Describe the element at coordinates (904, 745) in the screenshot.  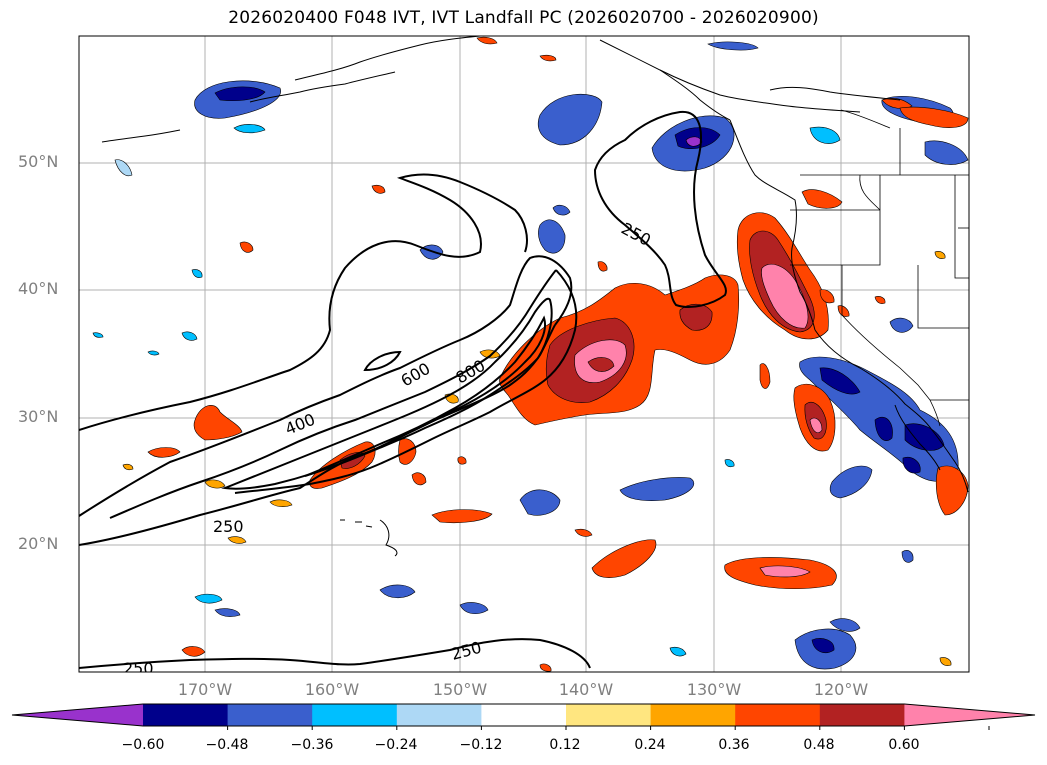
I see `colorbar-tick: 0.60` at that location.